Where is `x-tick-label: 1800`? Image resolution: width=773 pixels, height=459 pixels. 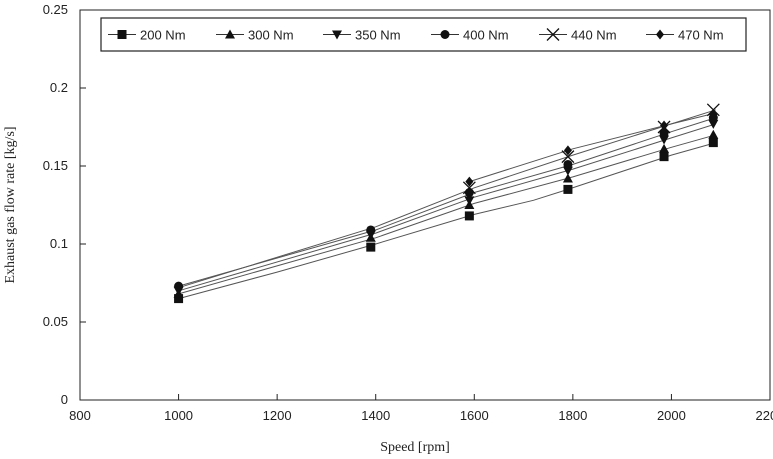 x-tick-label: 1800 is located at coordinates (572, 415).